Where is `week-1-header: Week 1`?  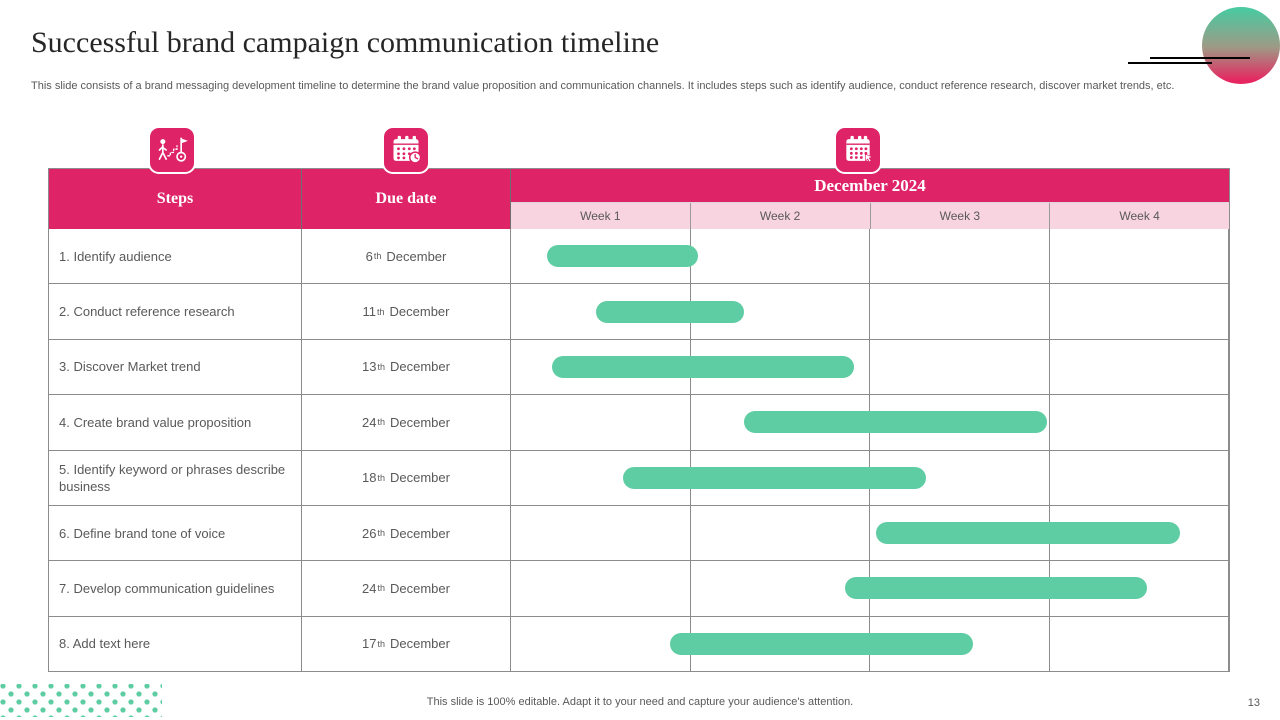 week-1-header: Week 1 is located at coordinates (601, 216).